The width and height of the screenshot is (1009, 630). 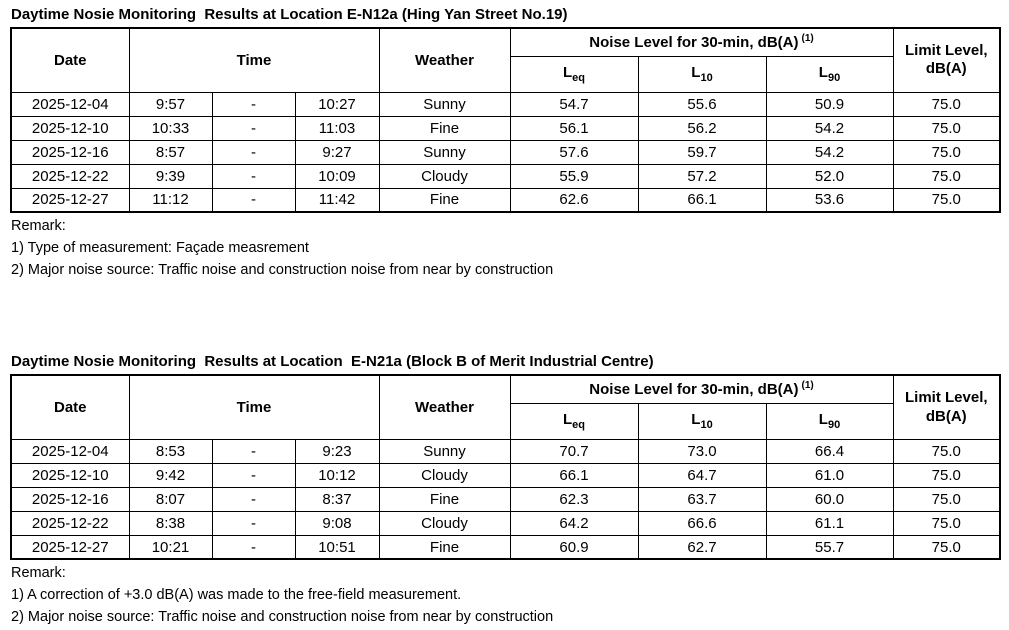 I want to click on cell-time-end: 10:27, so click(x=337, y=104).